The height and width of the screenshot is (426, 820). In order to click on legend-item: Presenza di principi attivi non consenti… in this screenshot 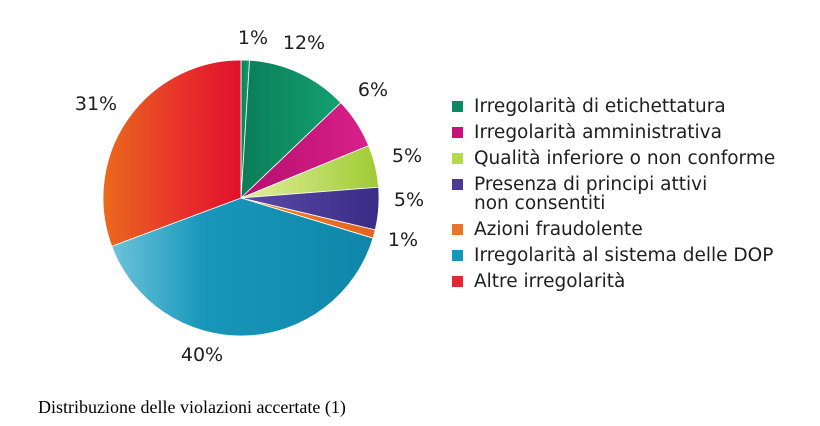, I will do `click(632, 194)`.